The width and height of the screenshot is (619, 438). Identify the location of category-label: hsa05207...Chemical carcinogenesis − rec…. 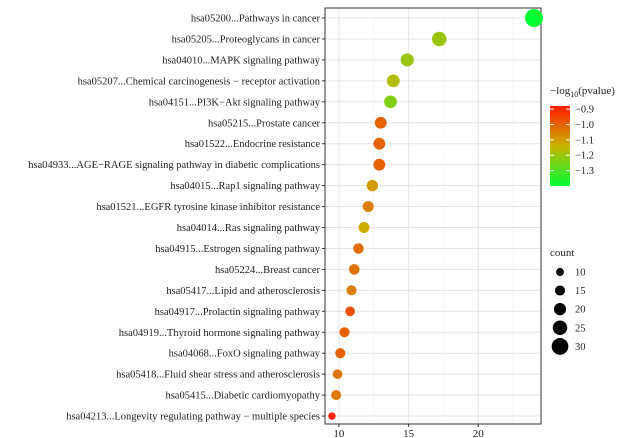
(199, 81).